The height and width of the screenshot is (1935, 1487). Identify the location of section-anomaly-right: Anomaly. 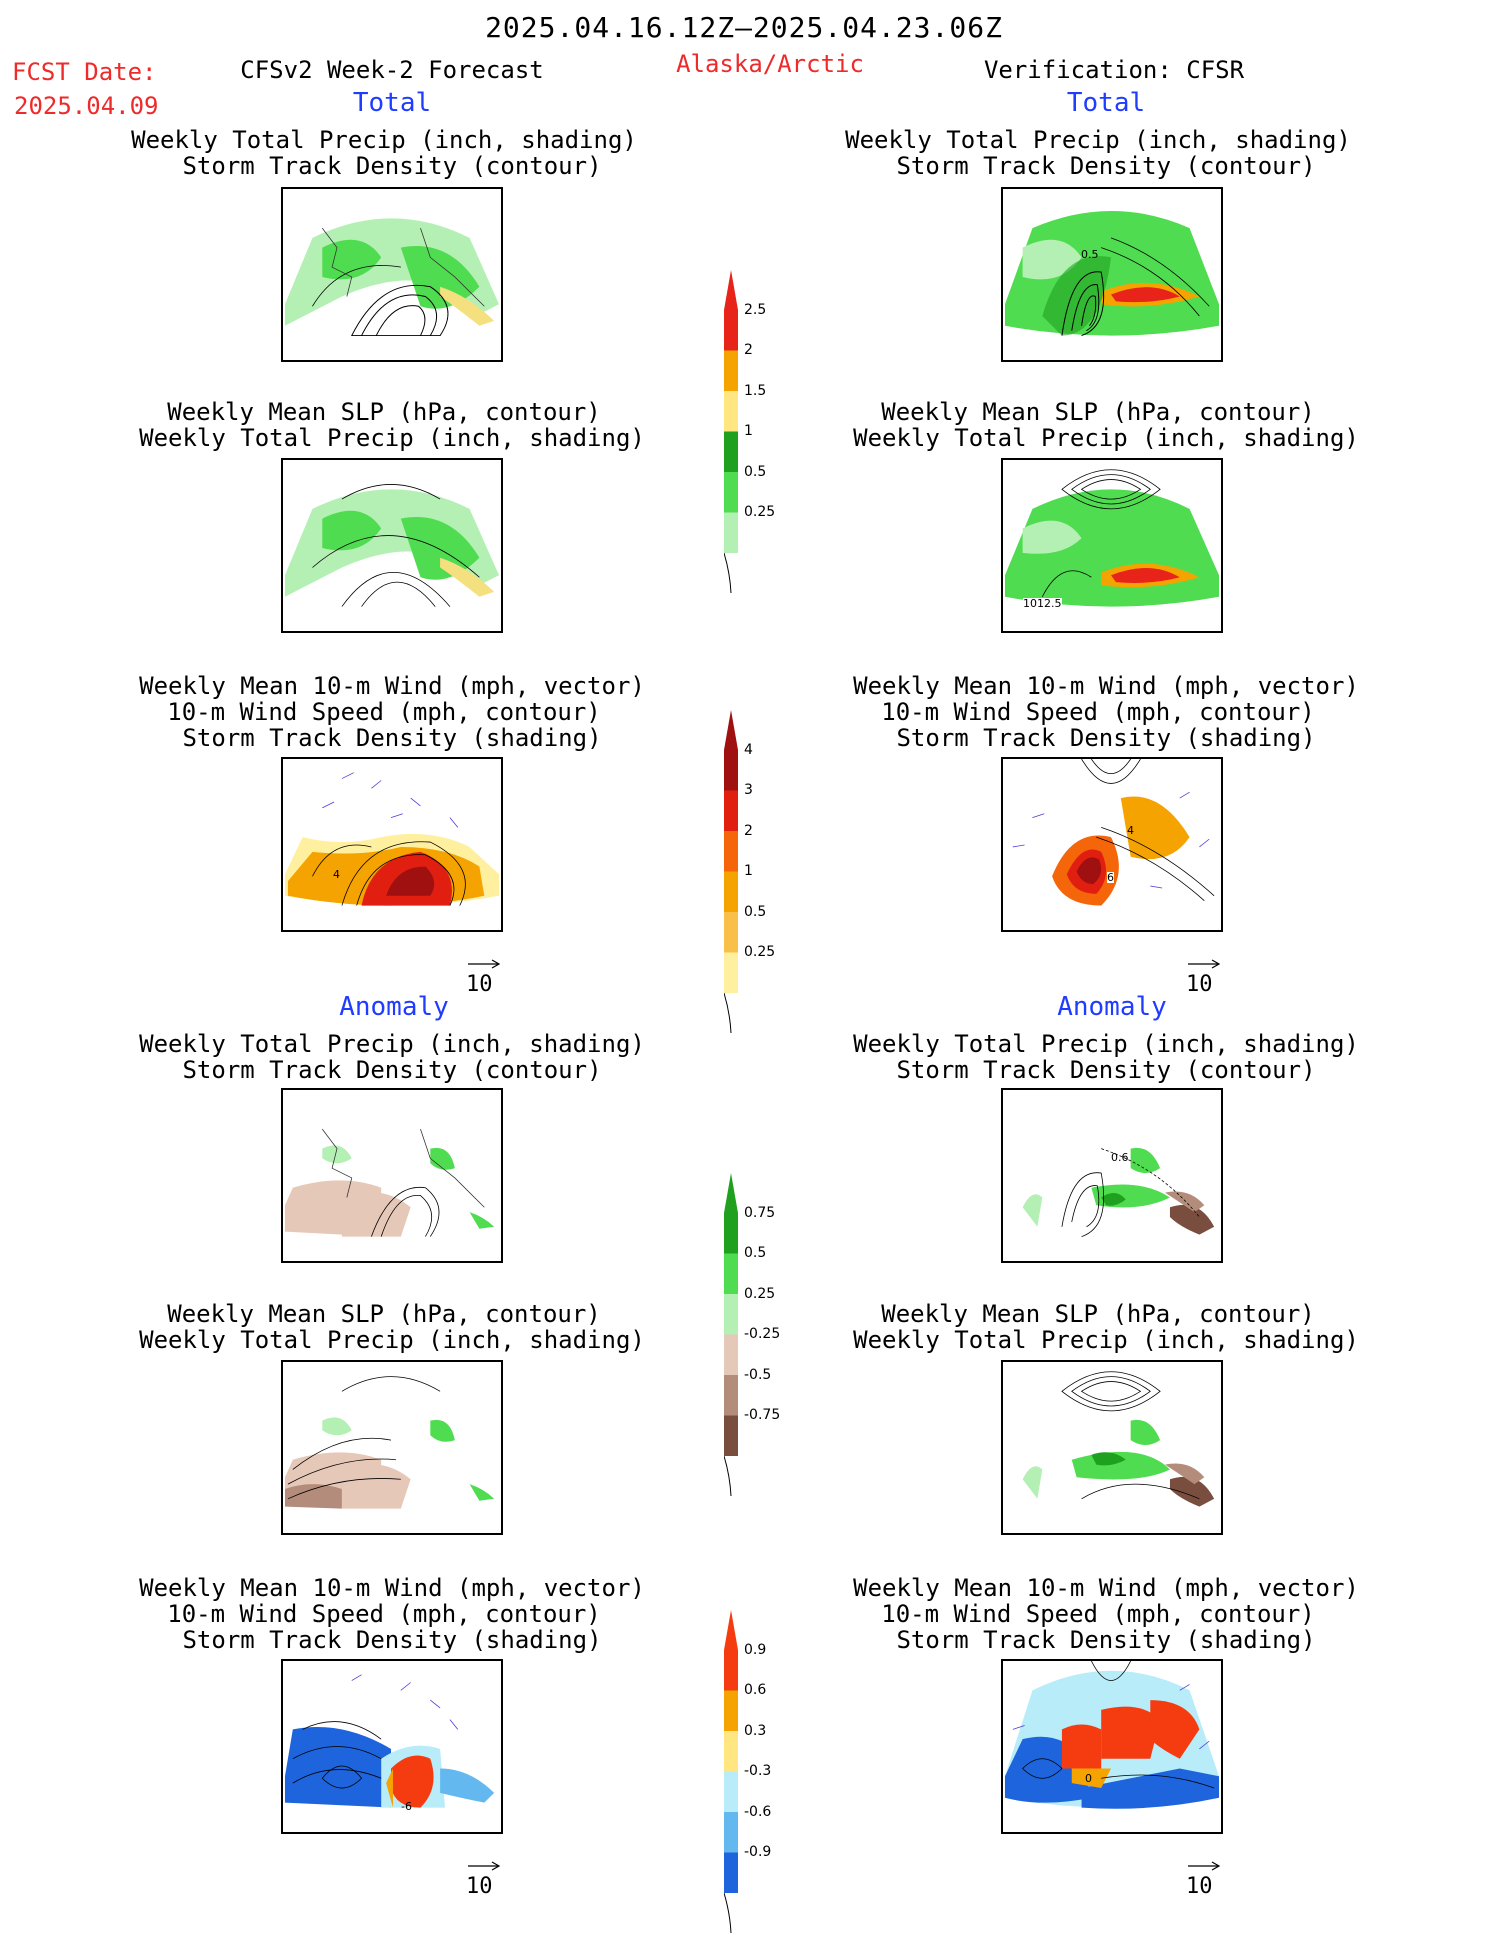
(1112, 1007).